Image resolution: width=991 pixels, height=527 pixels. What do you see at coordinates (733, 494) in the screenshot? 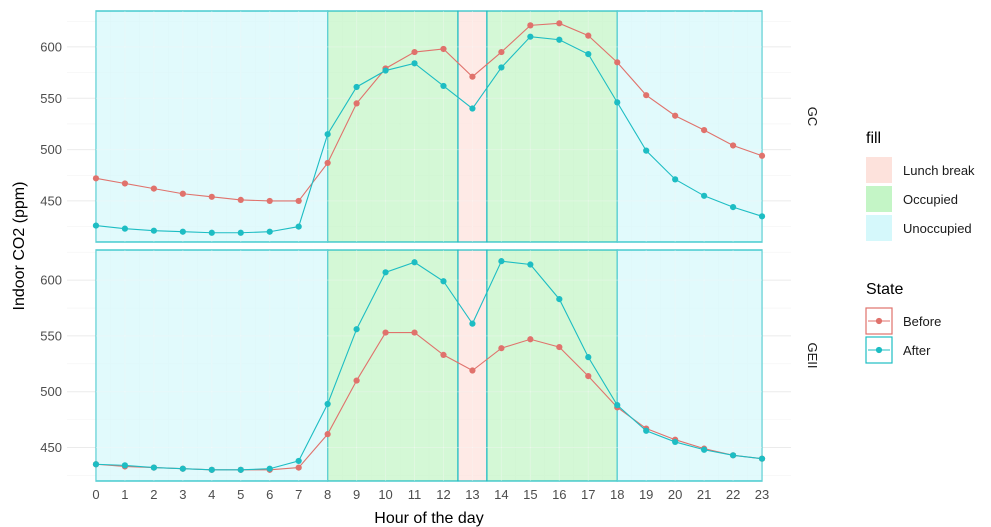
I see `x-tick-label: 22` at bounding box center [733, 494].